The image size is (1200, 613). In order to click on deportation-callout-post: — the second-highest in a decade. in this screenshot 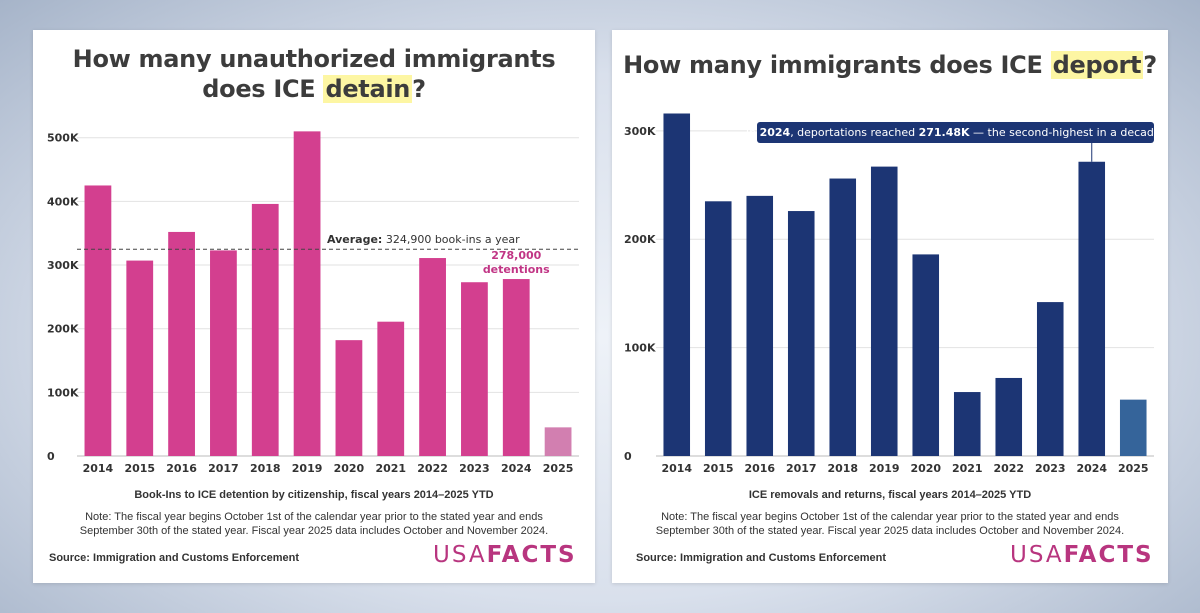, I will do `click(1067, 132)`.